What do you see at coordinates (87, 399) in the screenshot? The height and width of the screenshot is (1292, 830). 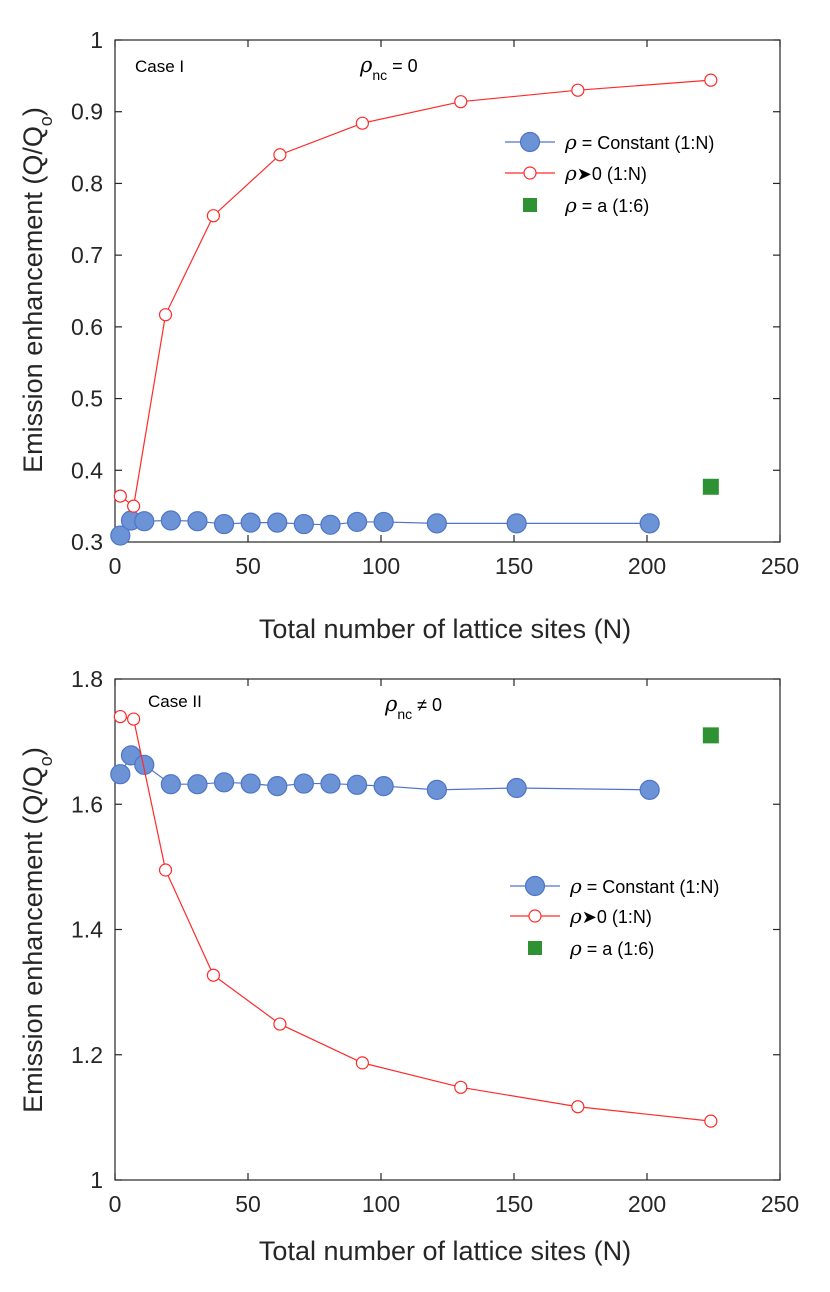 I see `y-tick-label: 0.5` at bounding box center [87, 399].